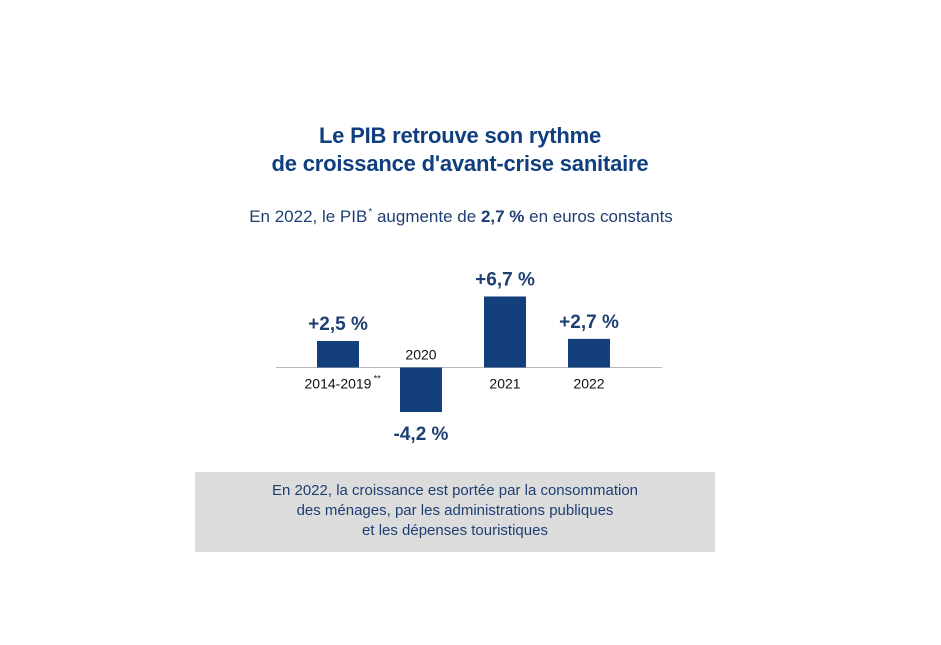 This screenshot has width=941, height=645. What do you see at coordinates (502, 216) in the screenshot?
I see `subtitle-value: 2,7 %` at bounding box center [502, 216].